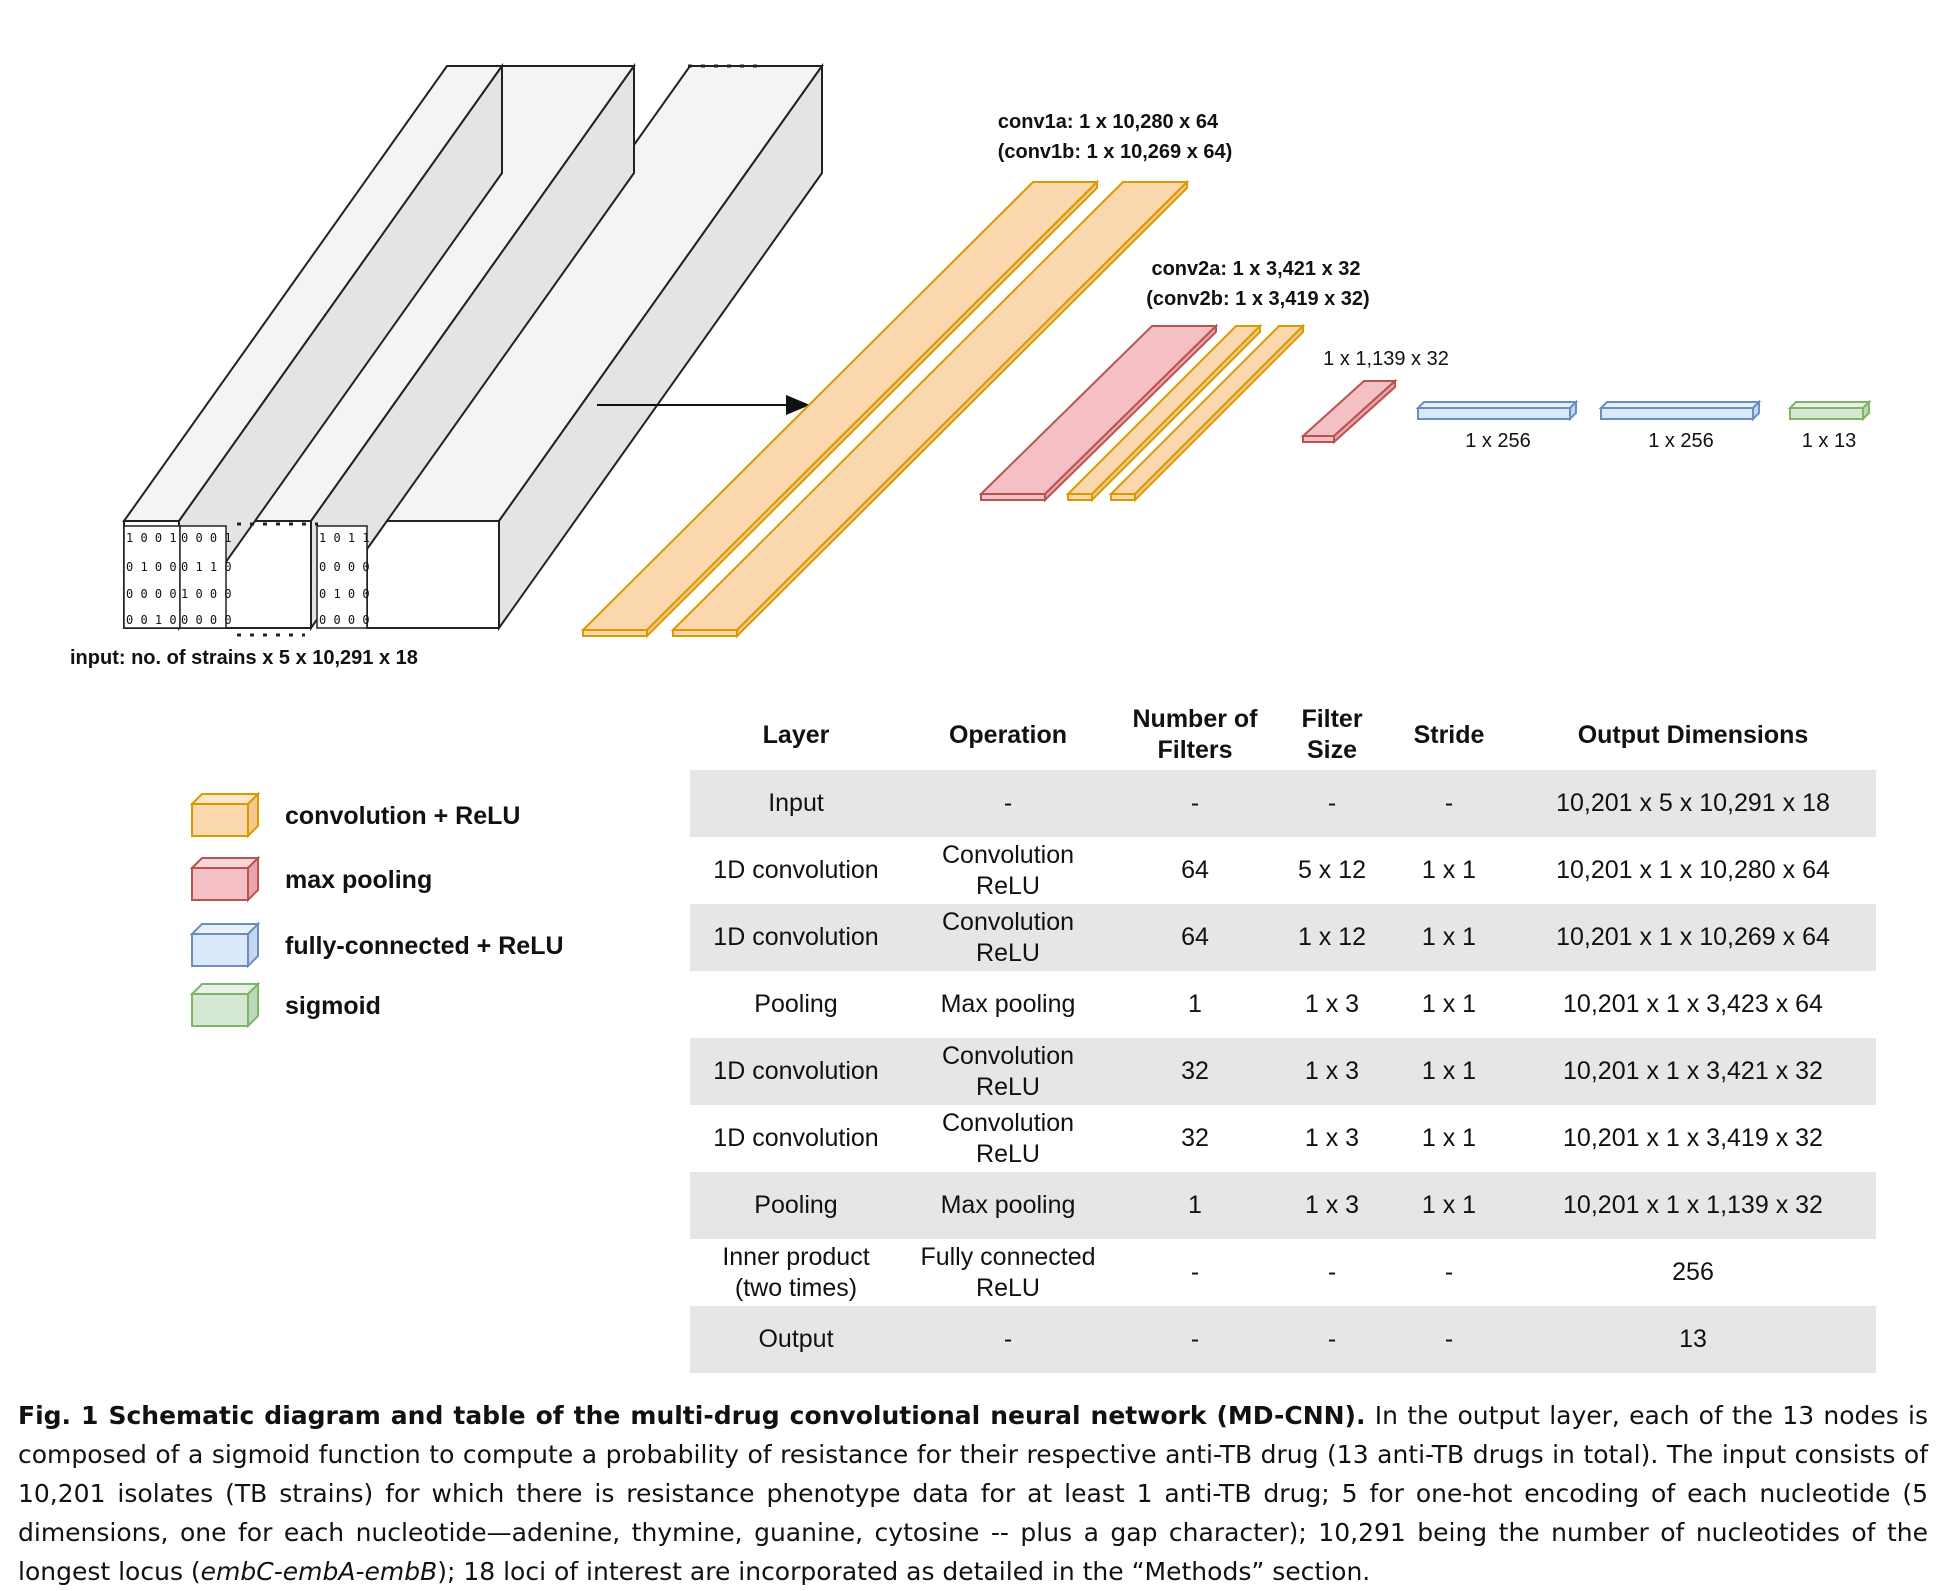  Describe the element at coordinates (344, 538) in the screenshot. I see `svg-text: 1 0 1 1` at that location.